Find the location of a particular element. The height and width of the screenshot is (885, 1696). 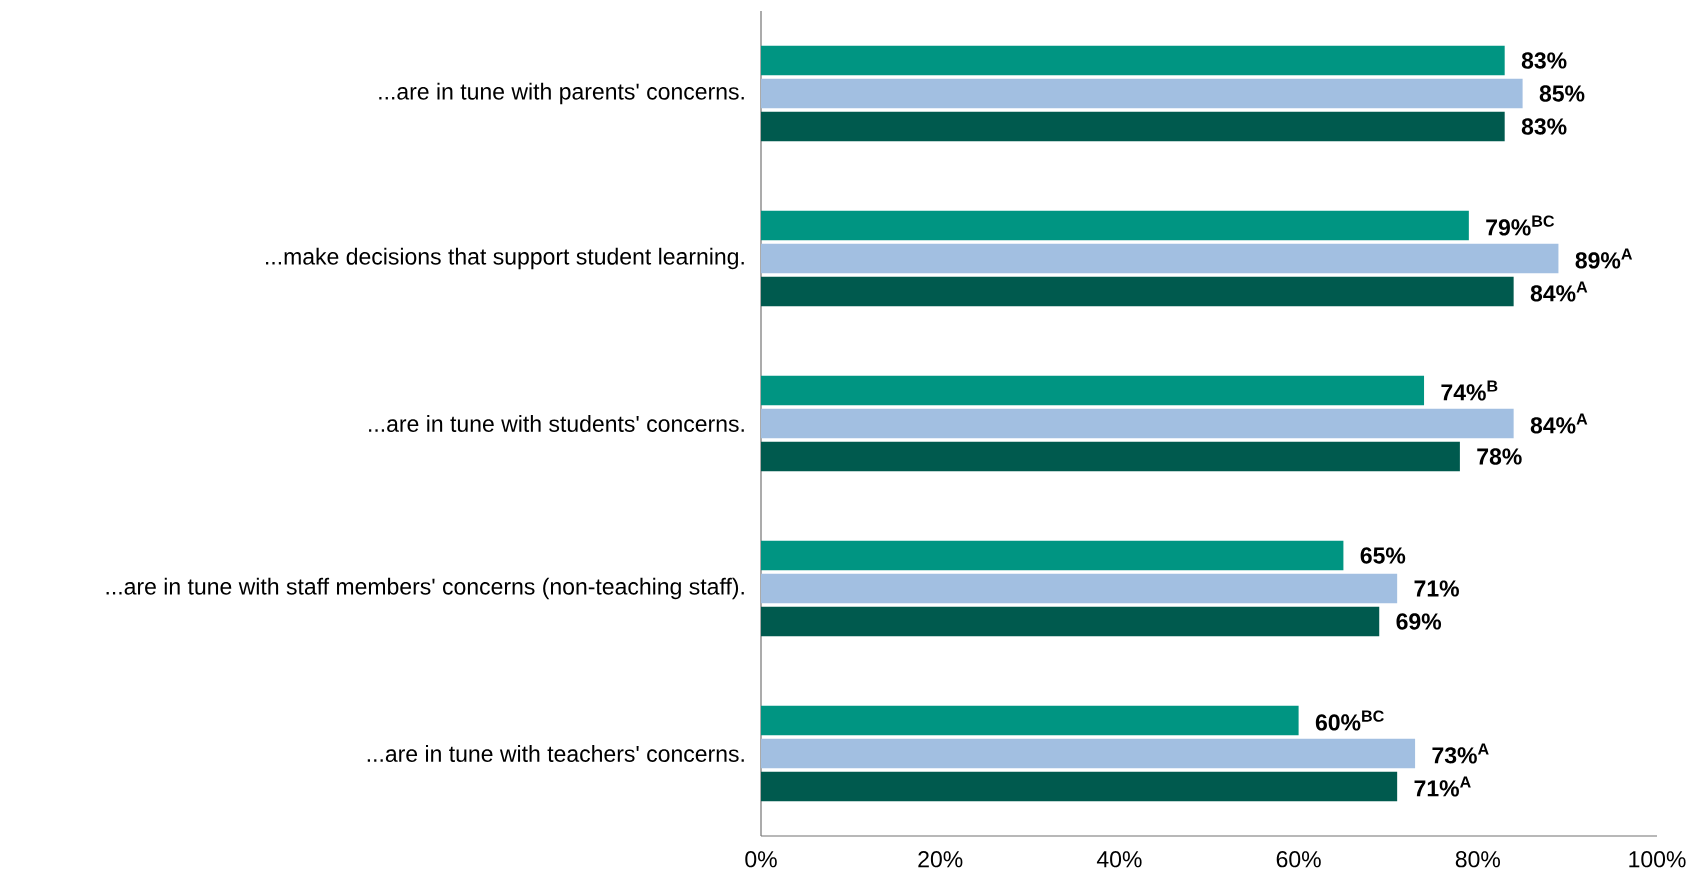

data-label: 74%$^{B}$ is located at coordinates (1469, 390).